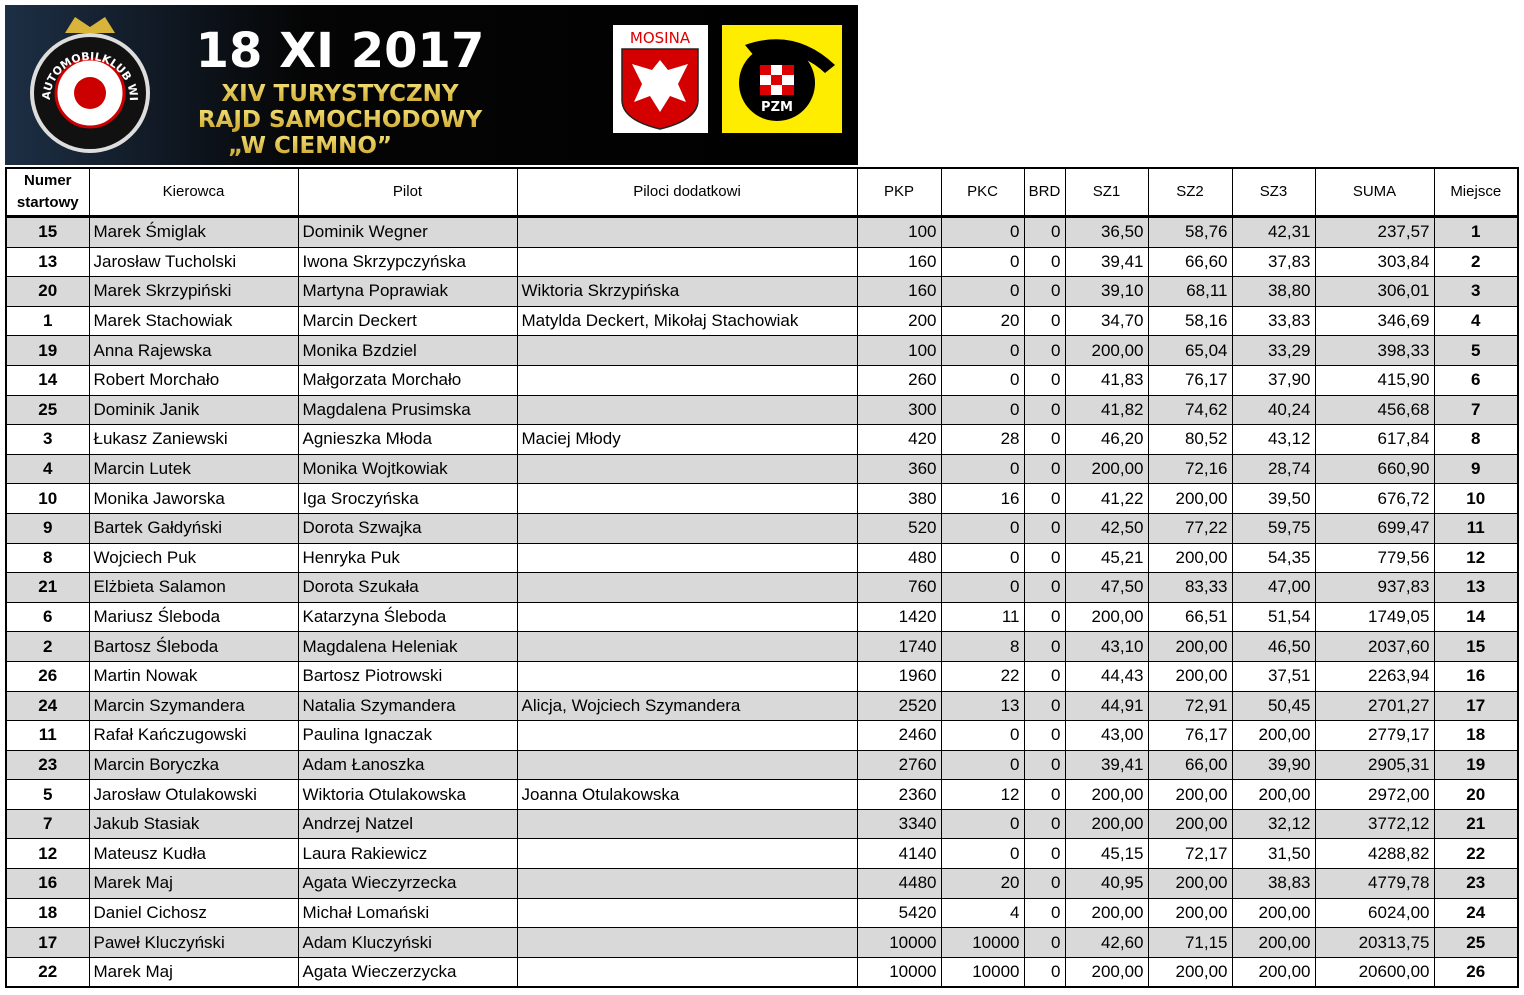  What do you see at coordinates (1106, 706) in the screenshot?
I see `table-cell: 44,91` at bounding box center [1106, 706].